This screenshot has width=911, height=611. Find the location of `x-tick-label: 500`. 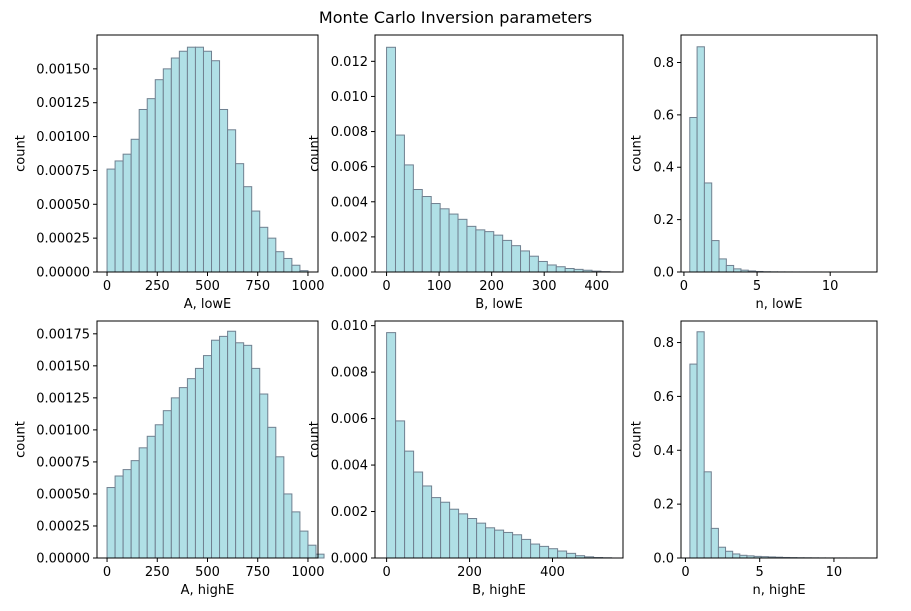

x-tick-label: 500 is located at coordinates (207, 572).